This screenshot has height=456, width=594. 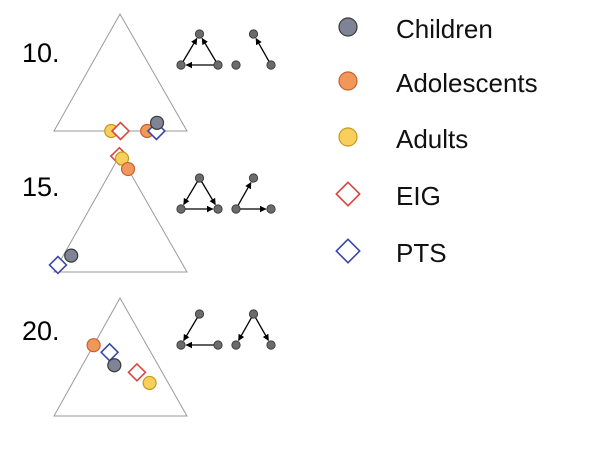 What do you see at coordinates (421, 253) in the screenshot?
I see `legend-label-pts: PTS` at bounding box center [421, 253].